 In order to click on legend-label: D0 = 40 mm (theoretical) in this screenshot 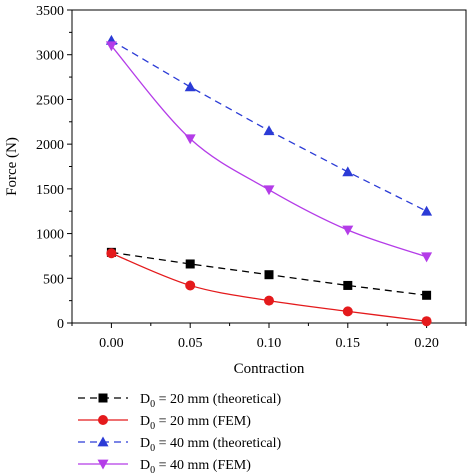, I will do `click(211, 445)`.